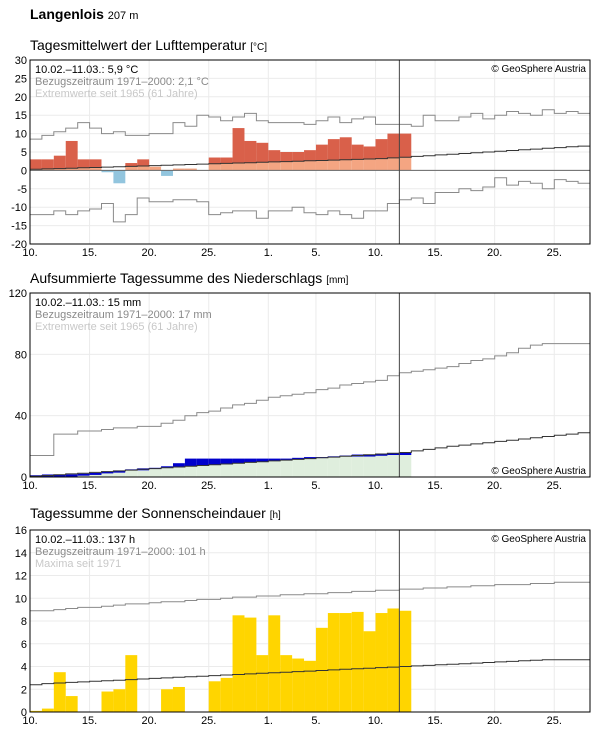 This screenshot has width=596, height=729. Describe the element at coordinates (21, 577) in the screenshot. I see `ytick-label: 12` at that location.